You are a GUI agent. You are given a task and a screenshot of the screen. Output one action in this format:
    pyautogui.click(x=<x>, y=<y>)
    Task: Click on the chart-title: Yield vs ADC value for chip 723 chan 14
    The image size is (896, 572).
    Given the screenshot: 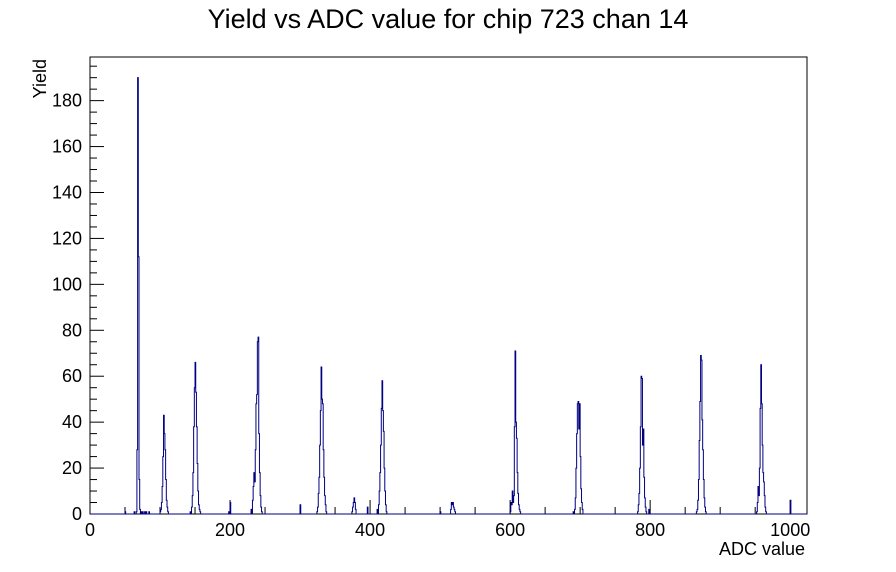 What is the action you would take?
    pyautogui.click(x=448, y=19)
    